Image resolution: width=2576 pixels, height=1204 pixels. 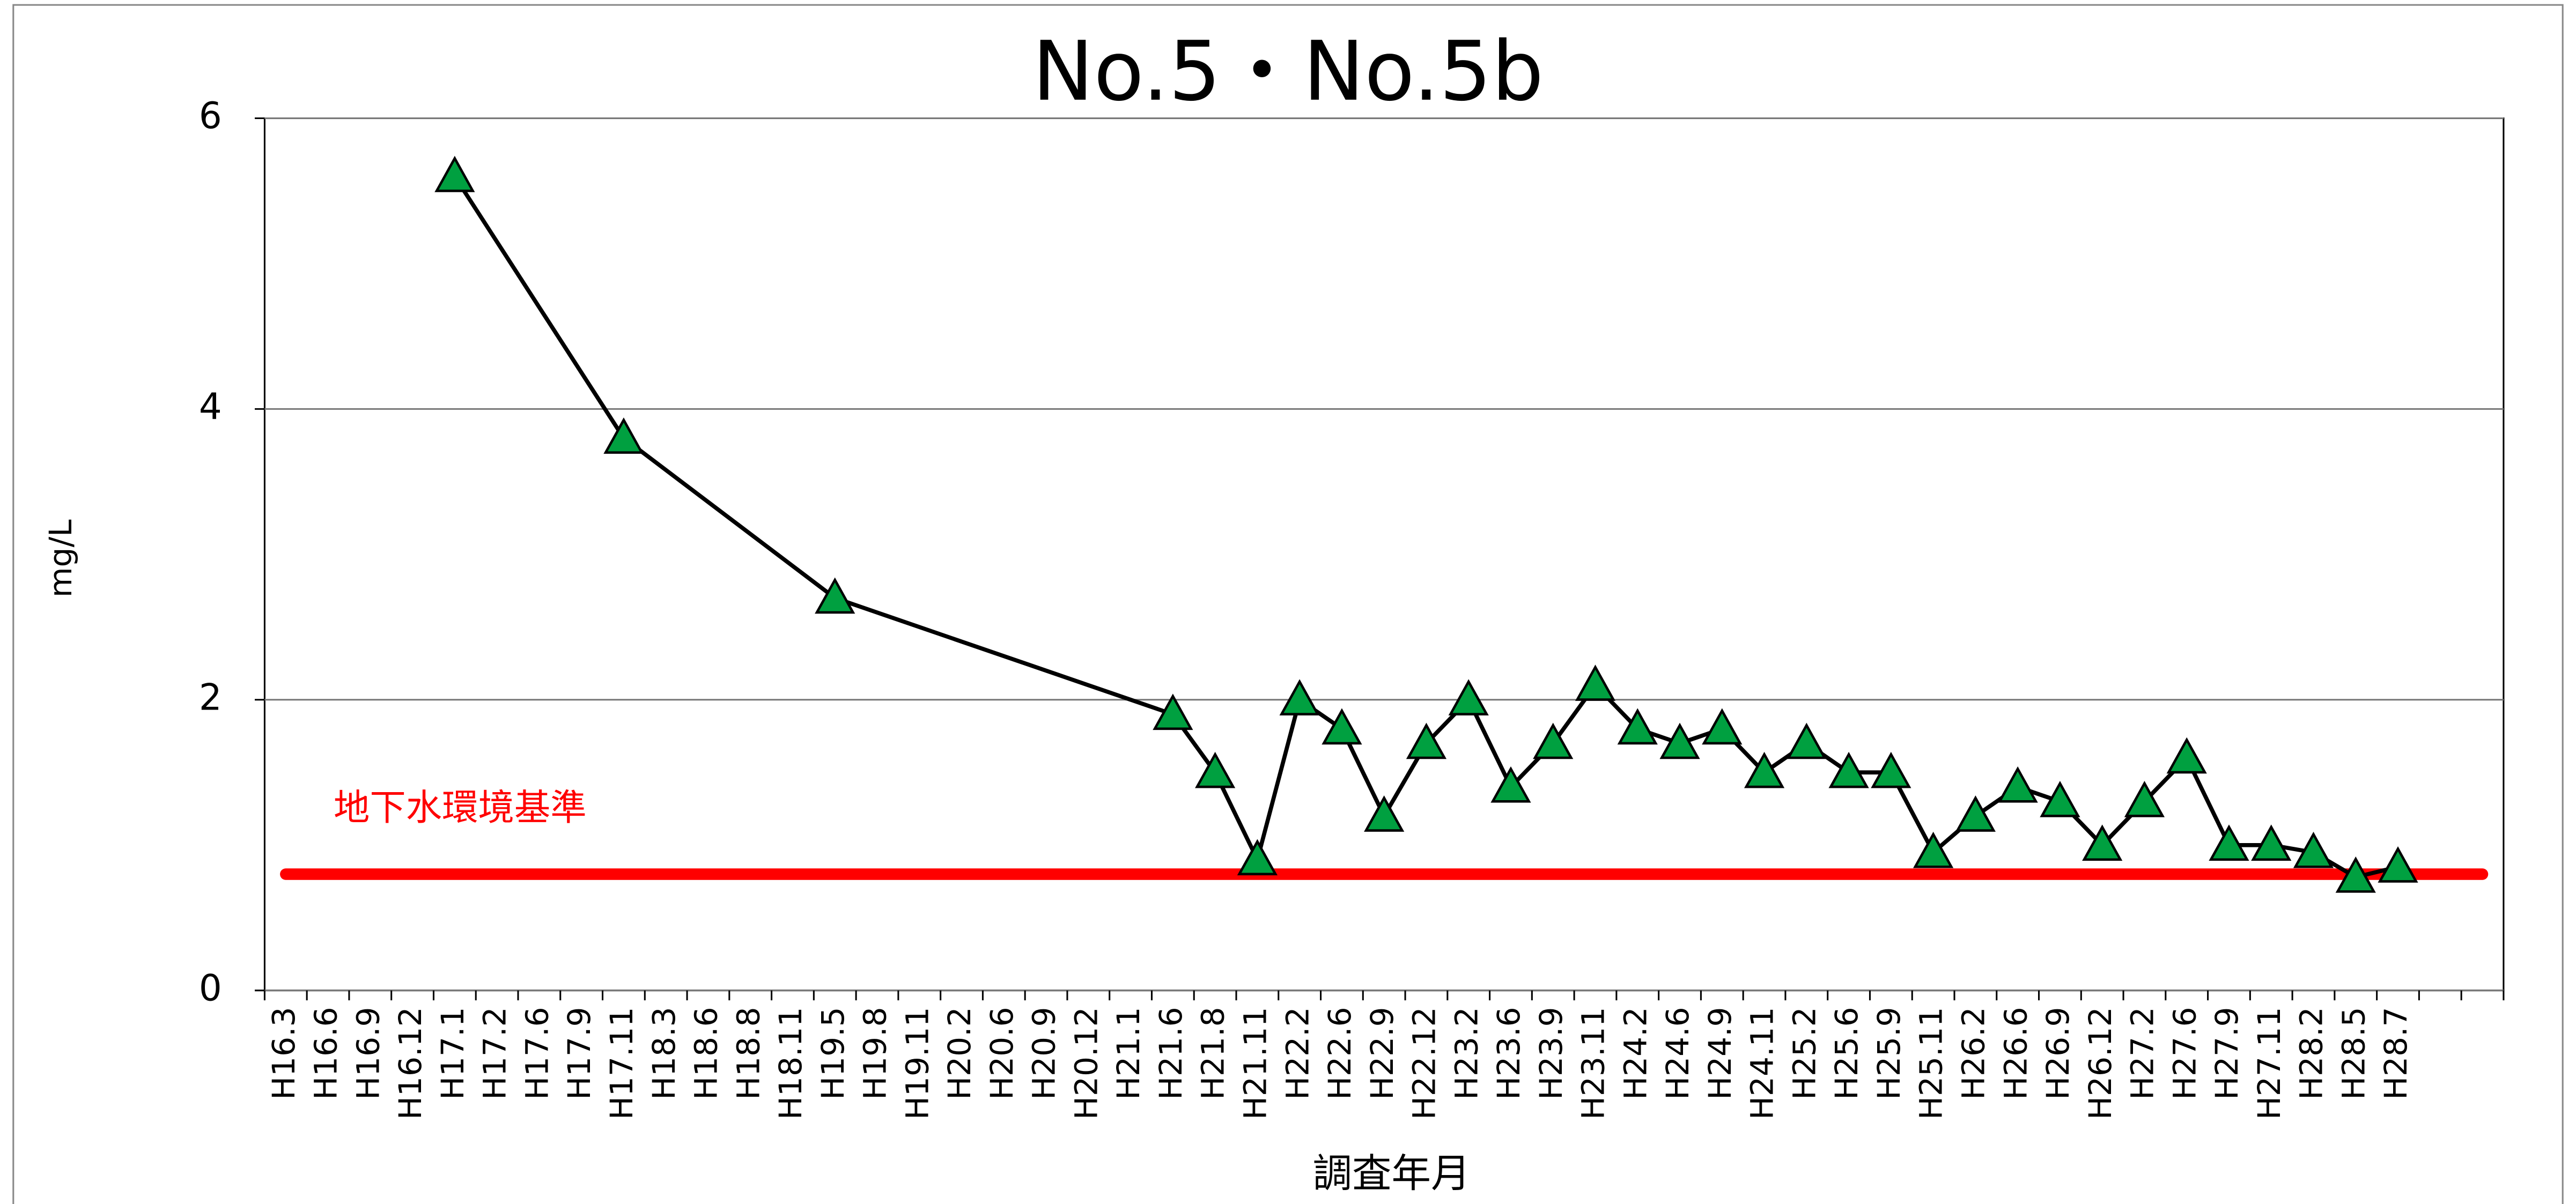 I want to click on x-tick-label: H16.3, so click(x=283, y=1053).